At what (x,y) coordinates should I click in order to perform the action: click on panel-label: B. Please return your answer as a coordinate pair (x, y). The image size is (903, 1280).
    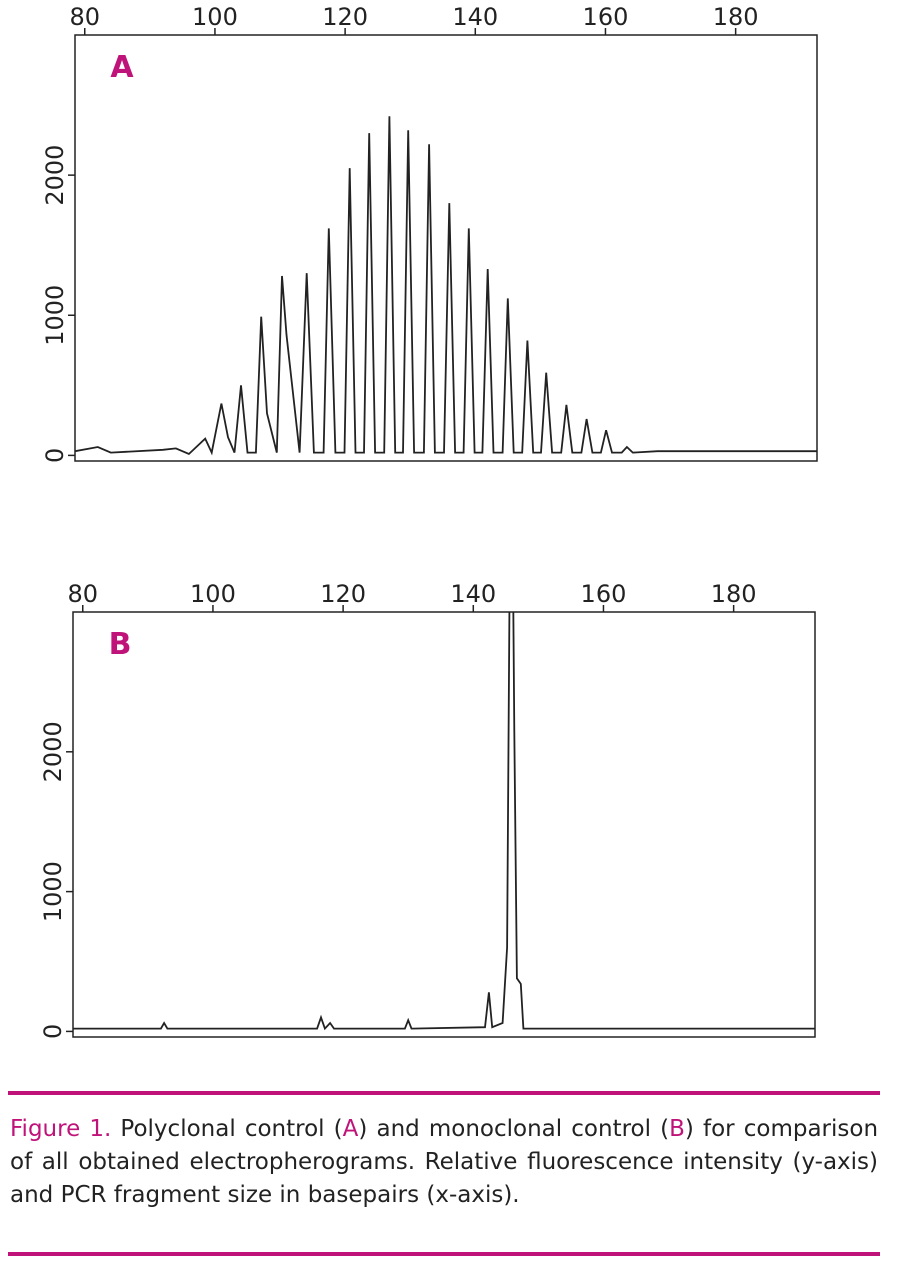
    Looking at the image, I should click on (120, 644).